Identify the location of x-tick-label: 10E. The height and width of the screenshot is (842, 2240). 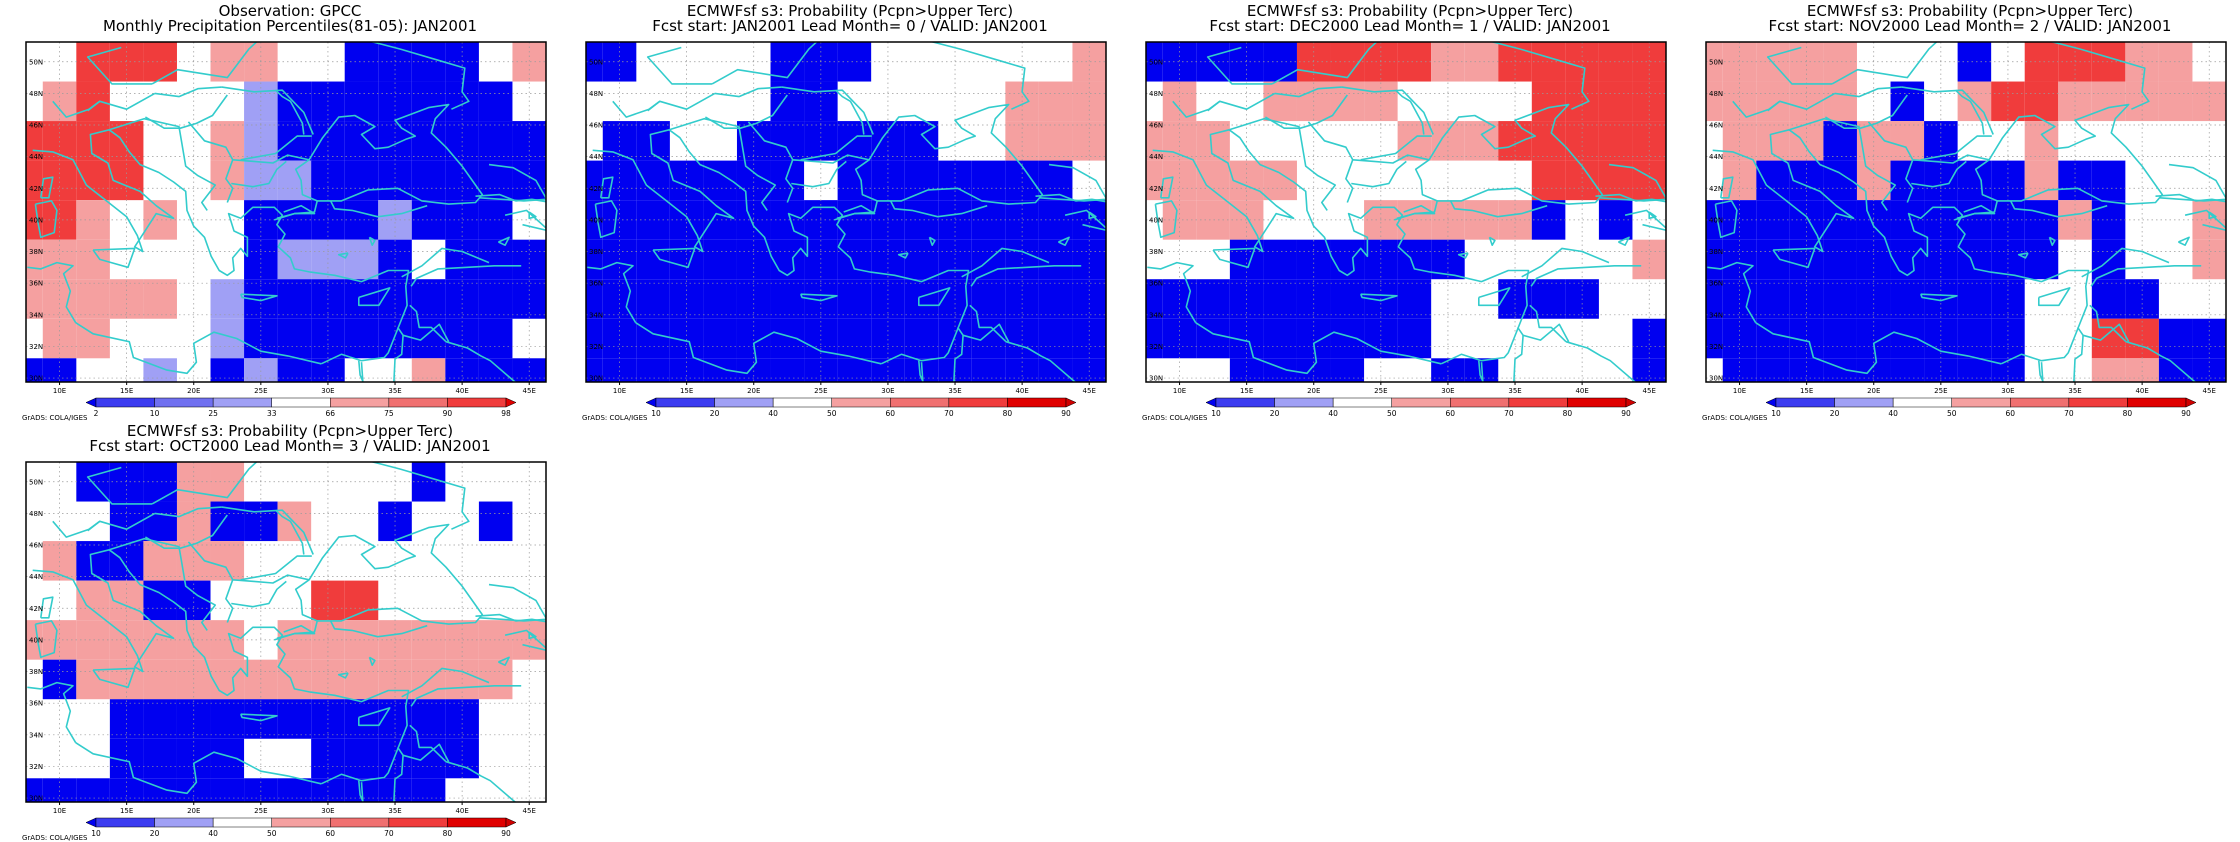
(59, 811).